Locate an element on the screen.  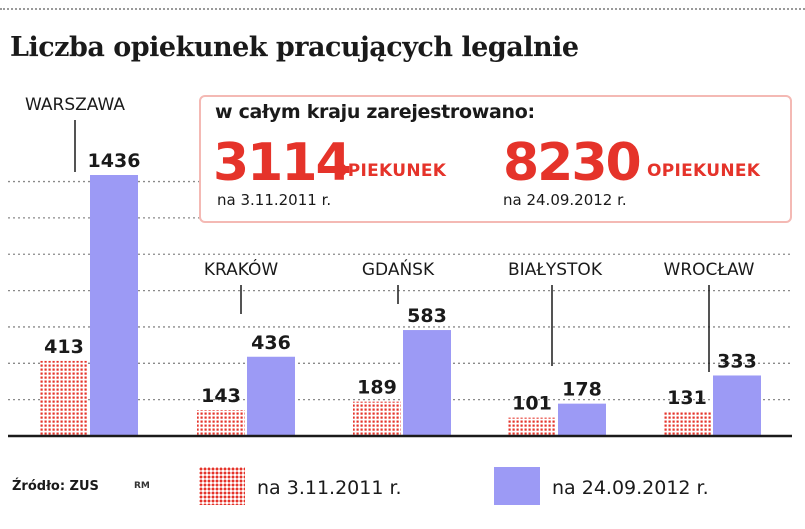
top-dotted-rule is located at coordinates (402, 9).